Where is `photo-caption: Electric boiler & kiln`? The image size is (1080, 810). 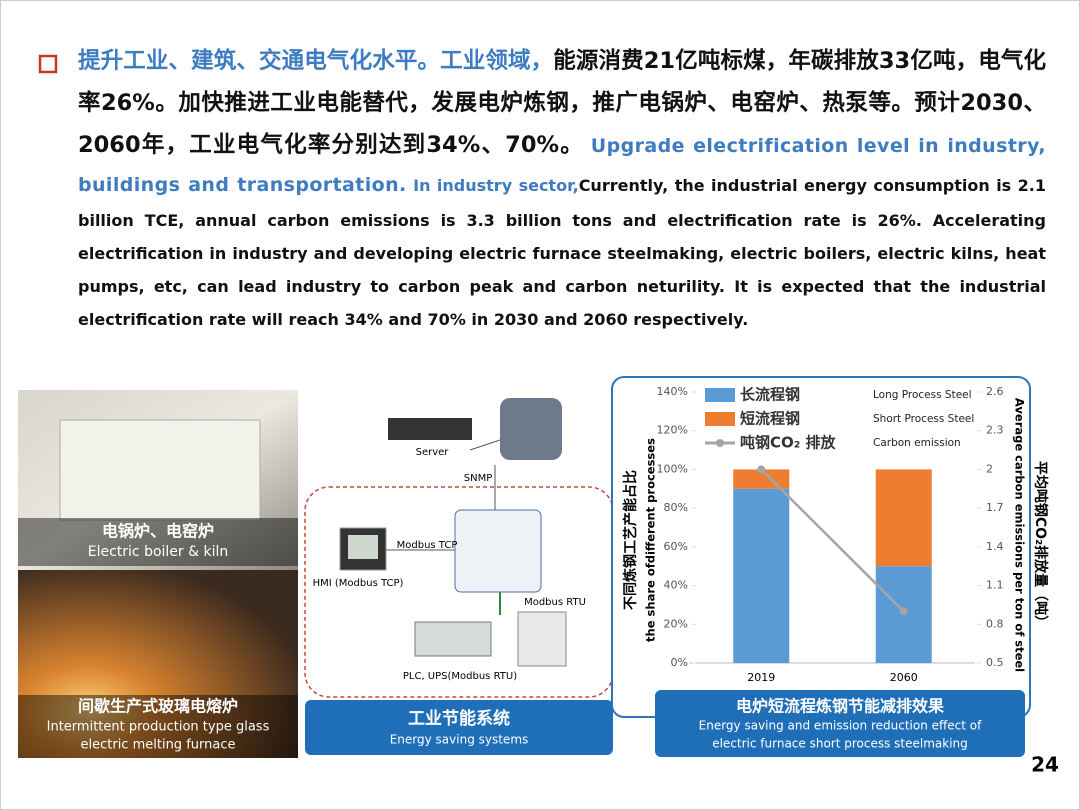 photo-caption: Electric boiler & kiln is located at coordinates (158, 552).